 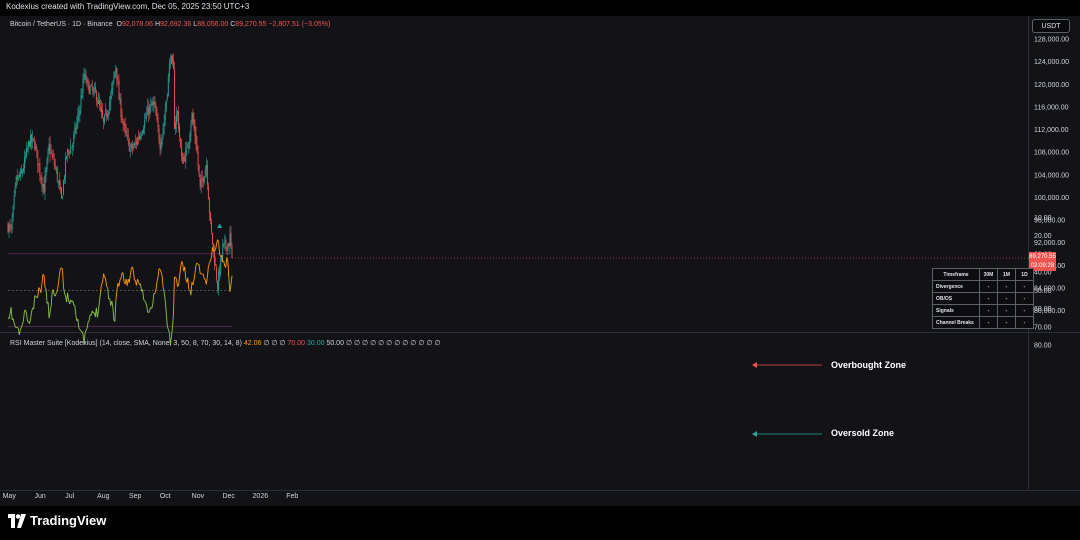 What do you see at coordinates (17, 521) in the screenshot?
I see `tradingview-logo-icon` at bounding box center [17, 521].